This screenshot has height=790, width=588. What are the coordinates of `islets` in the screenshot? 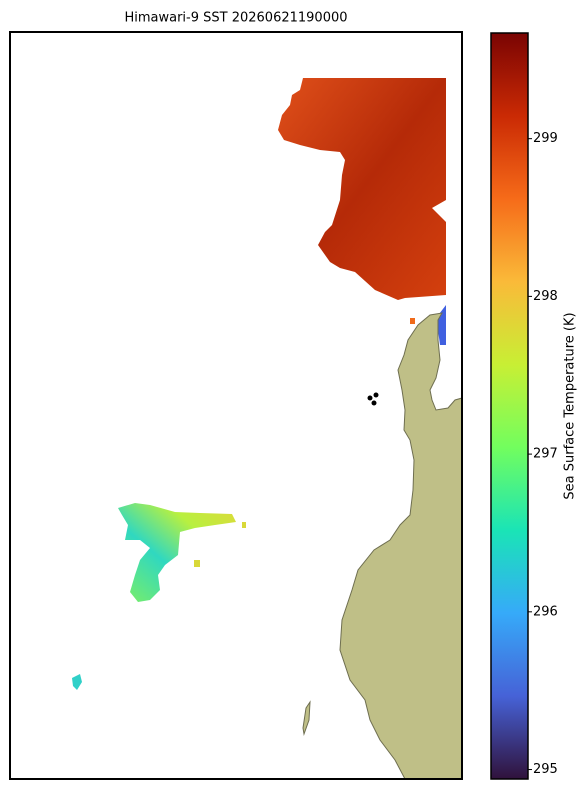 It's located at (373, 399).